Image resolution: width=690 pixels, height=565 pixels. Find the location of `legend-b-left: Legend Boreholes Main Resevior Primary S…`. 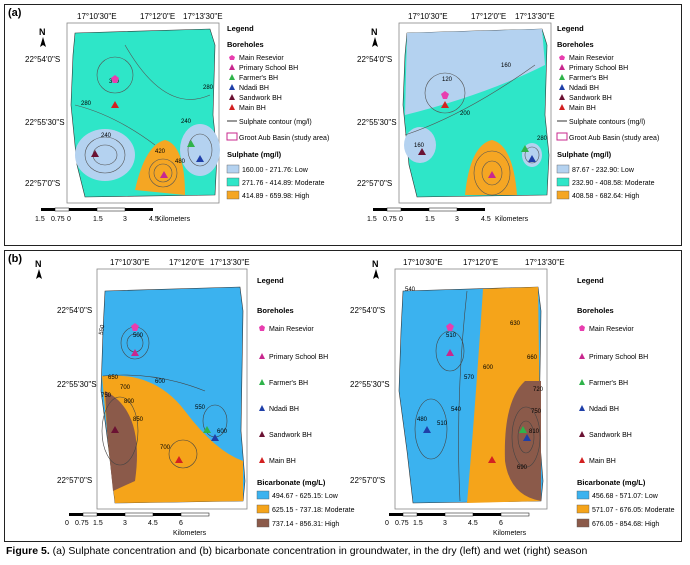

legend-b-left: Legend Boreholes Main Resevior Primary S… is located at coordinates (305, 402).